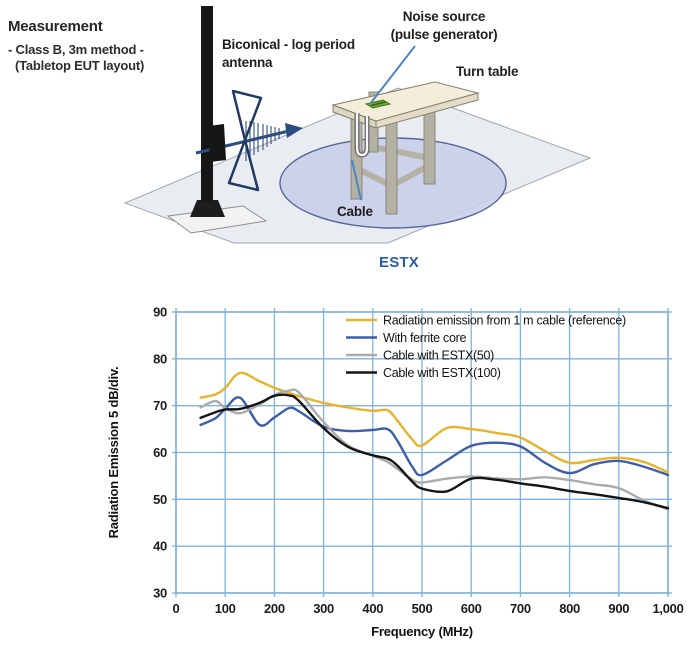  I want to click on x-tick-label: 600, so click(471, 608).